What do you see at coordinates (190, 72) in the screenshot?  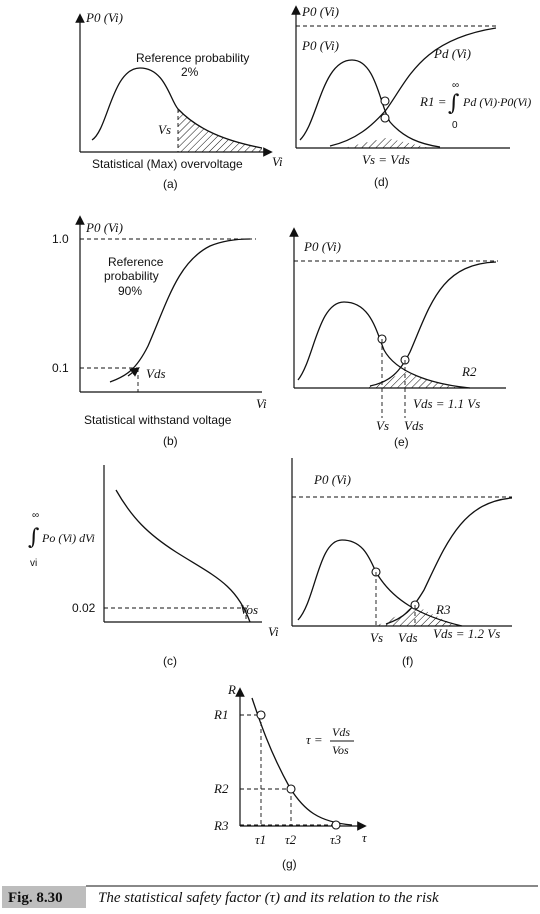 I see `panel-a-ref-line2: 2%` at bounding box center [190, 72].